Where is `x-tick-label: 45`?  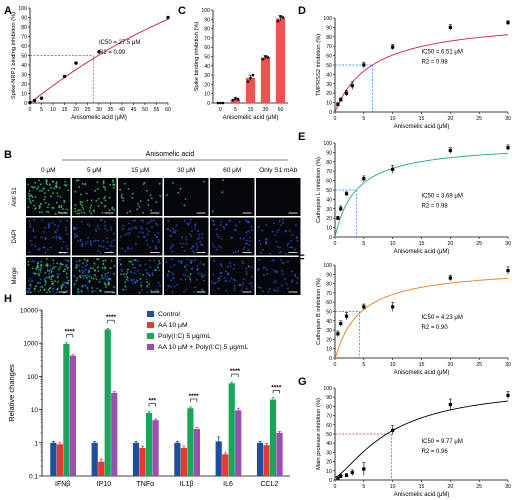
x-tick-label: 45 is located at coordinates (134, 110).